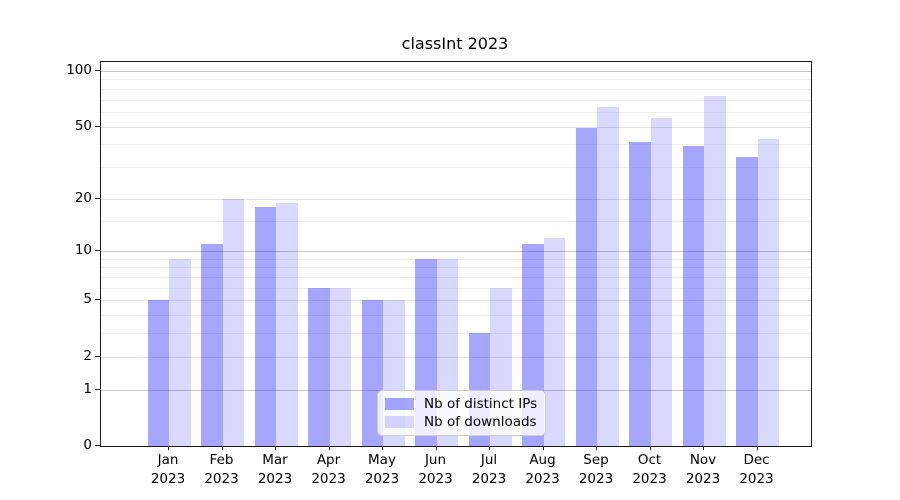  What do you see at coordinates (542, 469) in the screenshot?
I see `x-tick-label: Aug 2023` at bounding box center [542, 469].